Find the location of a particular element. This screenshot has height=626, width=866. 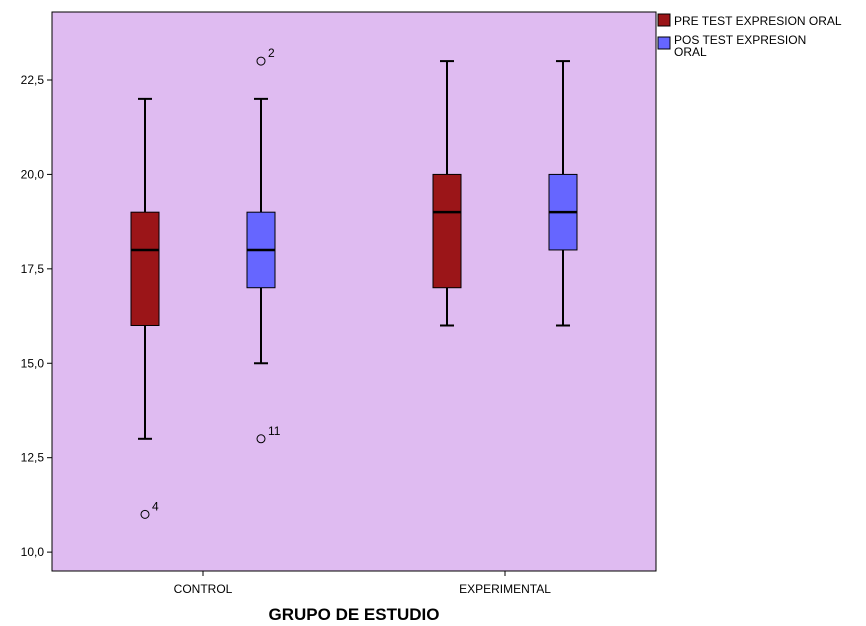

box-experimental-pos is located at coordinates (563, 193).